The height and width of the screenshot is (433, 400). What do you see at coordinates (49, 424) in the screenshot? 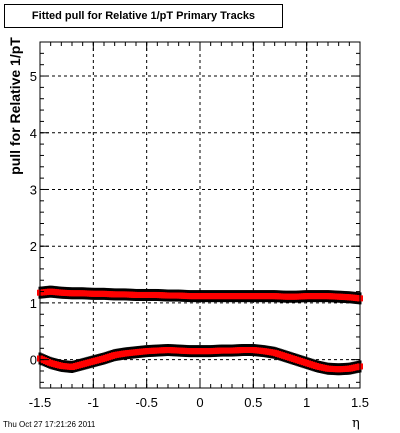
I see `timestamp: Thu Oct 27 17:21:26 2011` at bounding box center [49, 424].